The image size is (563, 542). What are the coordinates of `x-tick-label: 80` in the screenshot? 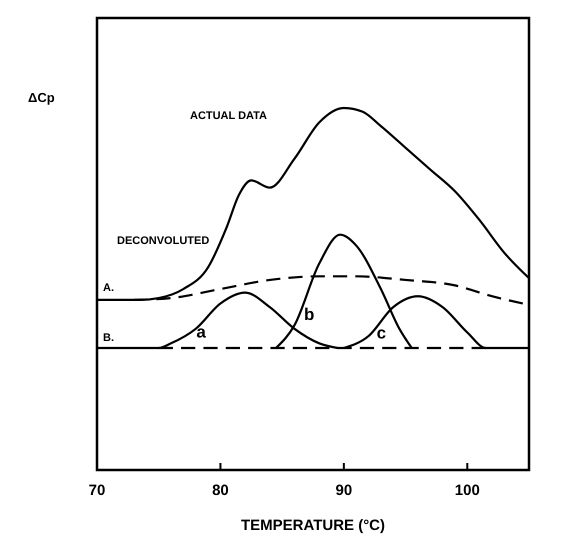 It's located at (220, 490).